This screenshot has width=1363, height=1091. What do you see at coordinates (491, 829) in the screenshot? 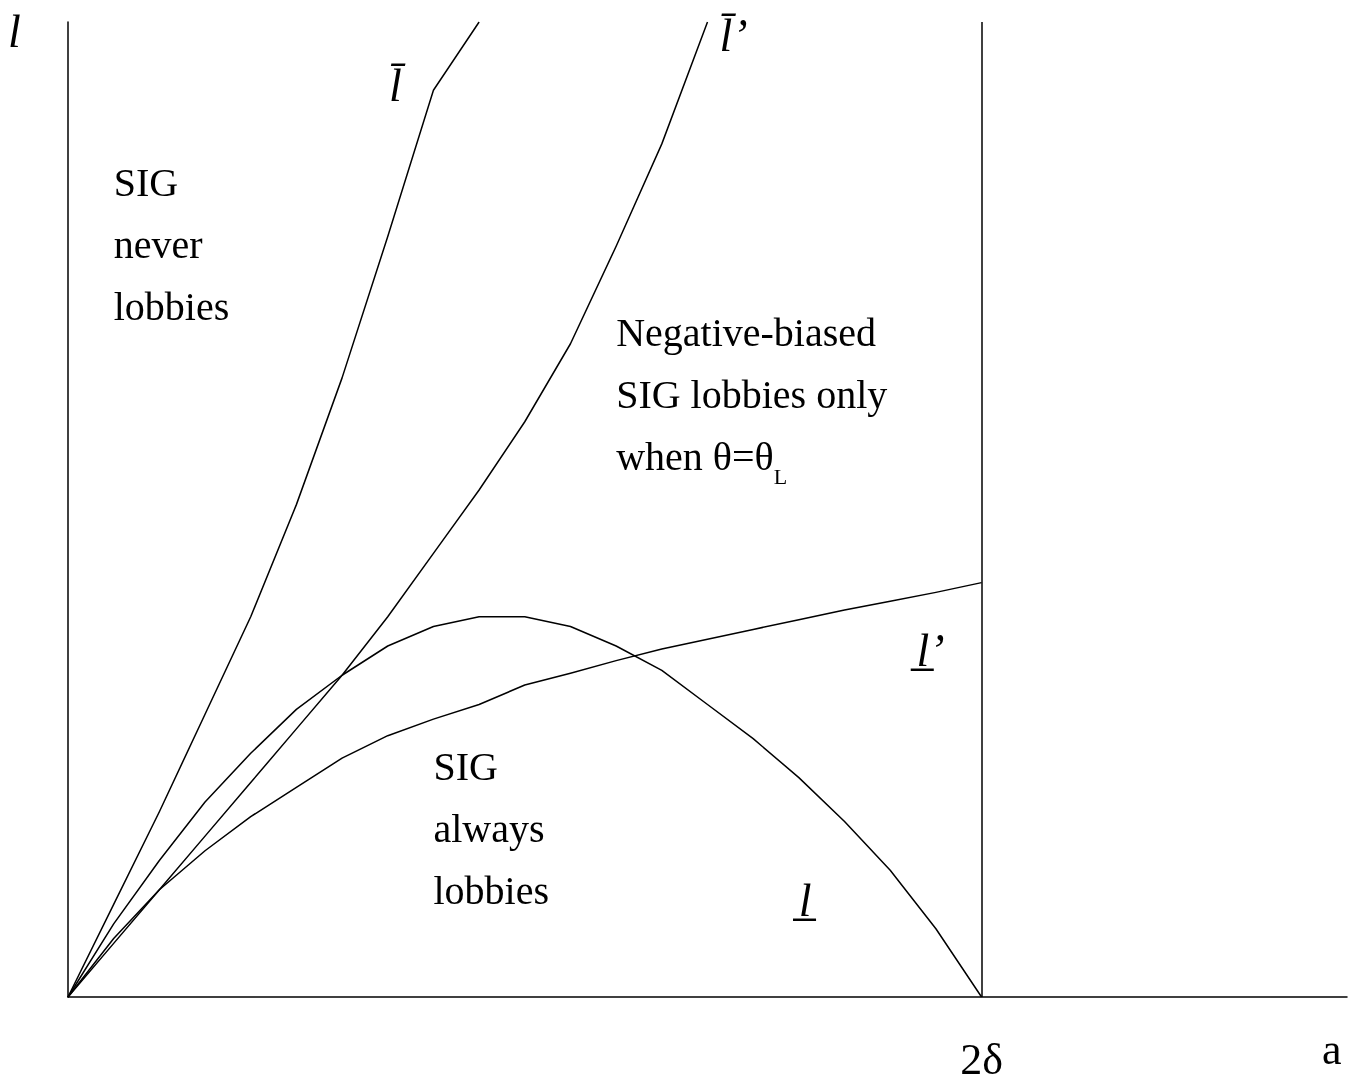
I see `annotation: SIG always lobbies` at bounding box center [491, 829].